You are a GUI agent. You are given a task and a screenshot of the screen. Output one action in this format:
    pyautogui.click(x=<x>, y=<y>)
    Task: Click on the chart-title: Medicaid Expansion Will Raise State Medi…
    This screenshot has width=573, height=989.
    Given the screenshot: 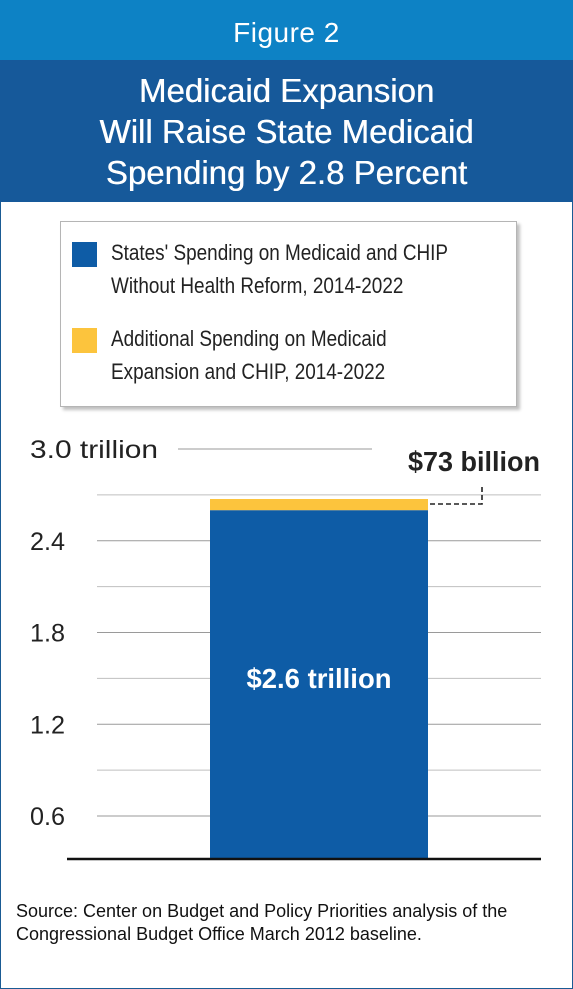 What is the action you would take?
    pyautogui.click(x=286, y=131)
    